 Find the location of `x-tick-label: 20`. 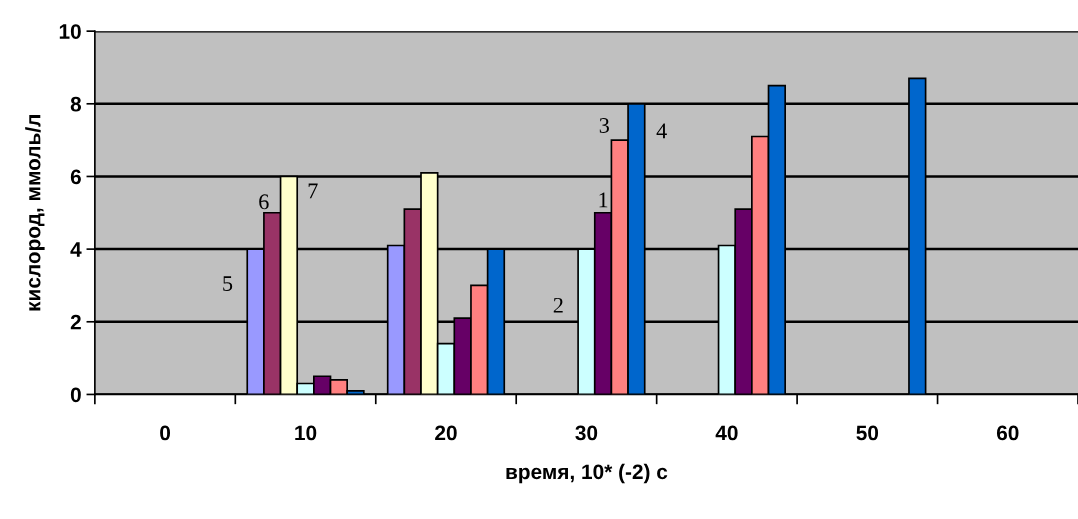

x-tick-label: 20 is located at coordinates (446, 433).